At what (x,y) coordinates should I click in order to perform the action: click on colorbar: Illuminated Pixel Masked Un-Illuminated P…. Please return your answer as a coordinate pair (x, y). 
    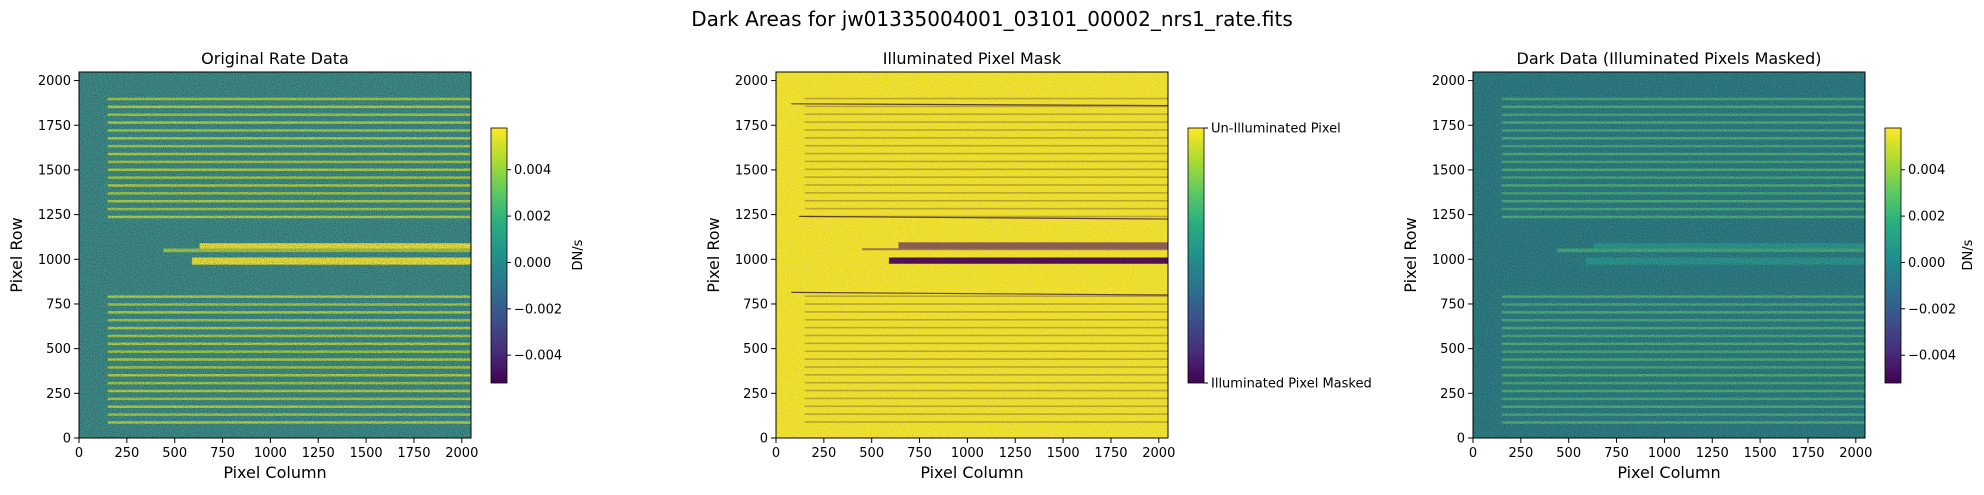
    Looking at the image, I should click on (1279, 257).